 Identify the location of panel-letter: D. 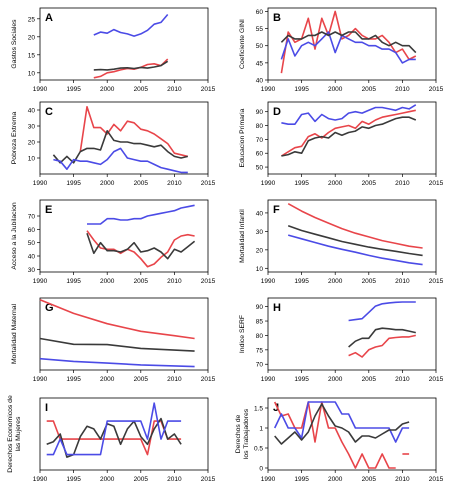
(277, 112).